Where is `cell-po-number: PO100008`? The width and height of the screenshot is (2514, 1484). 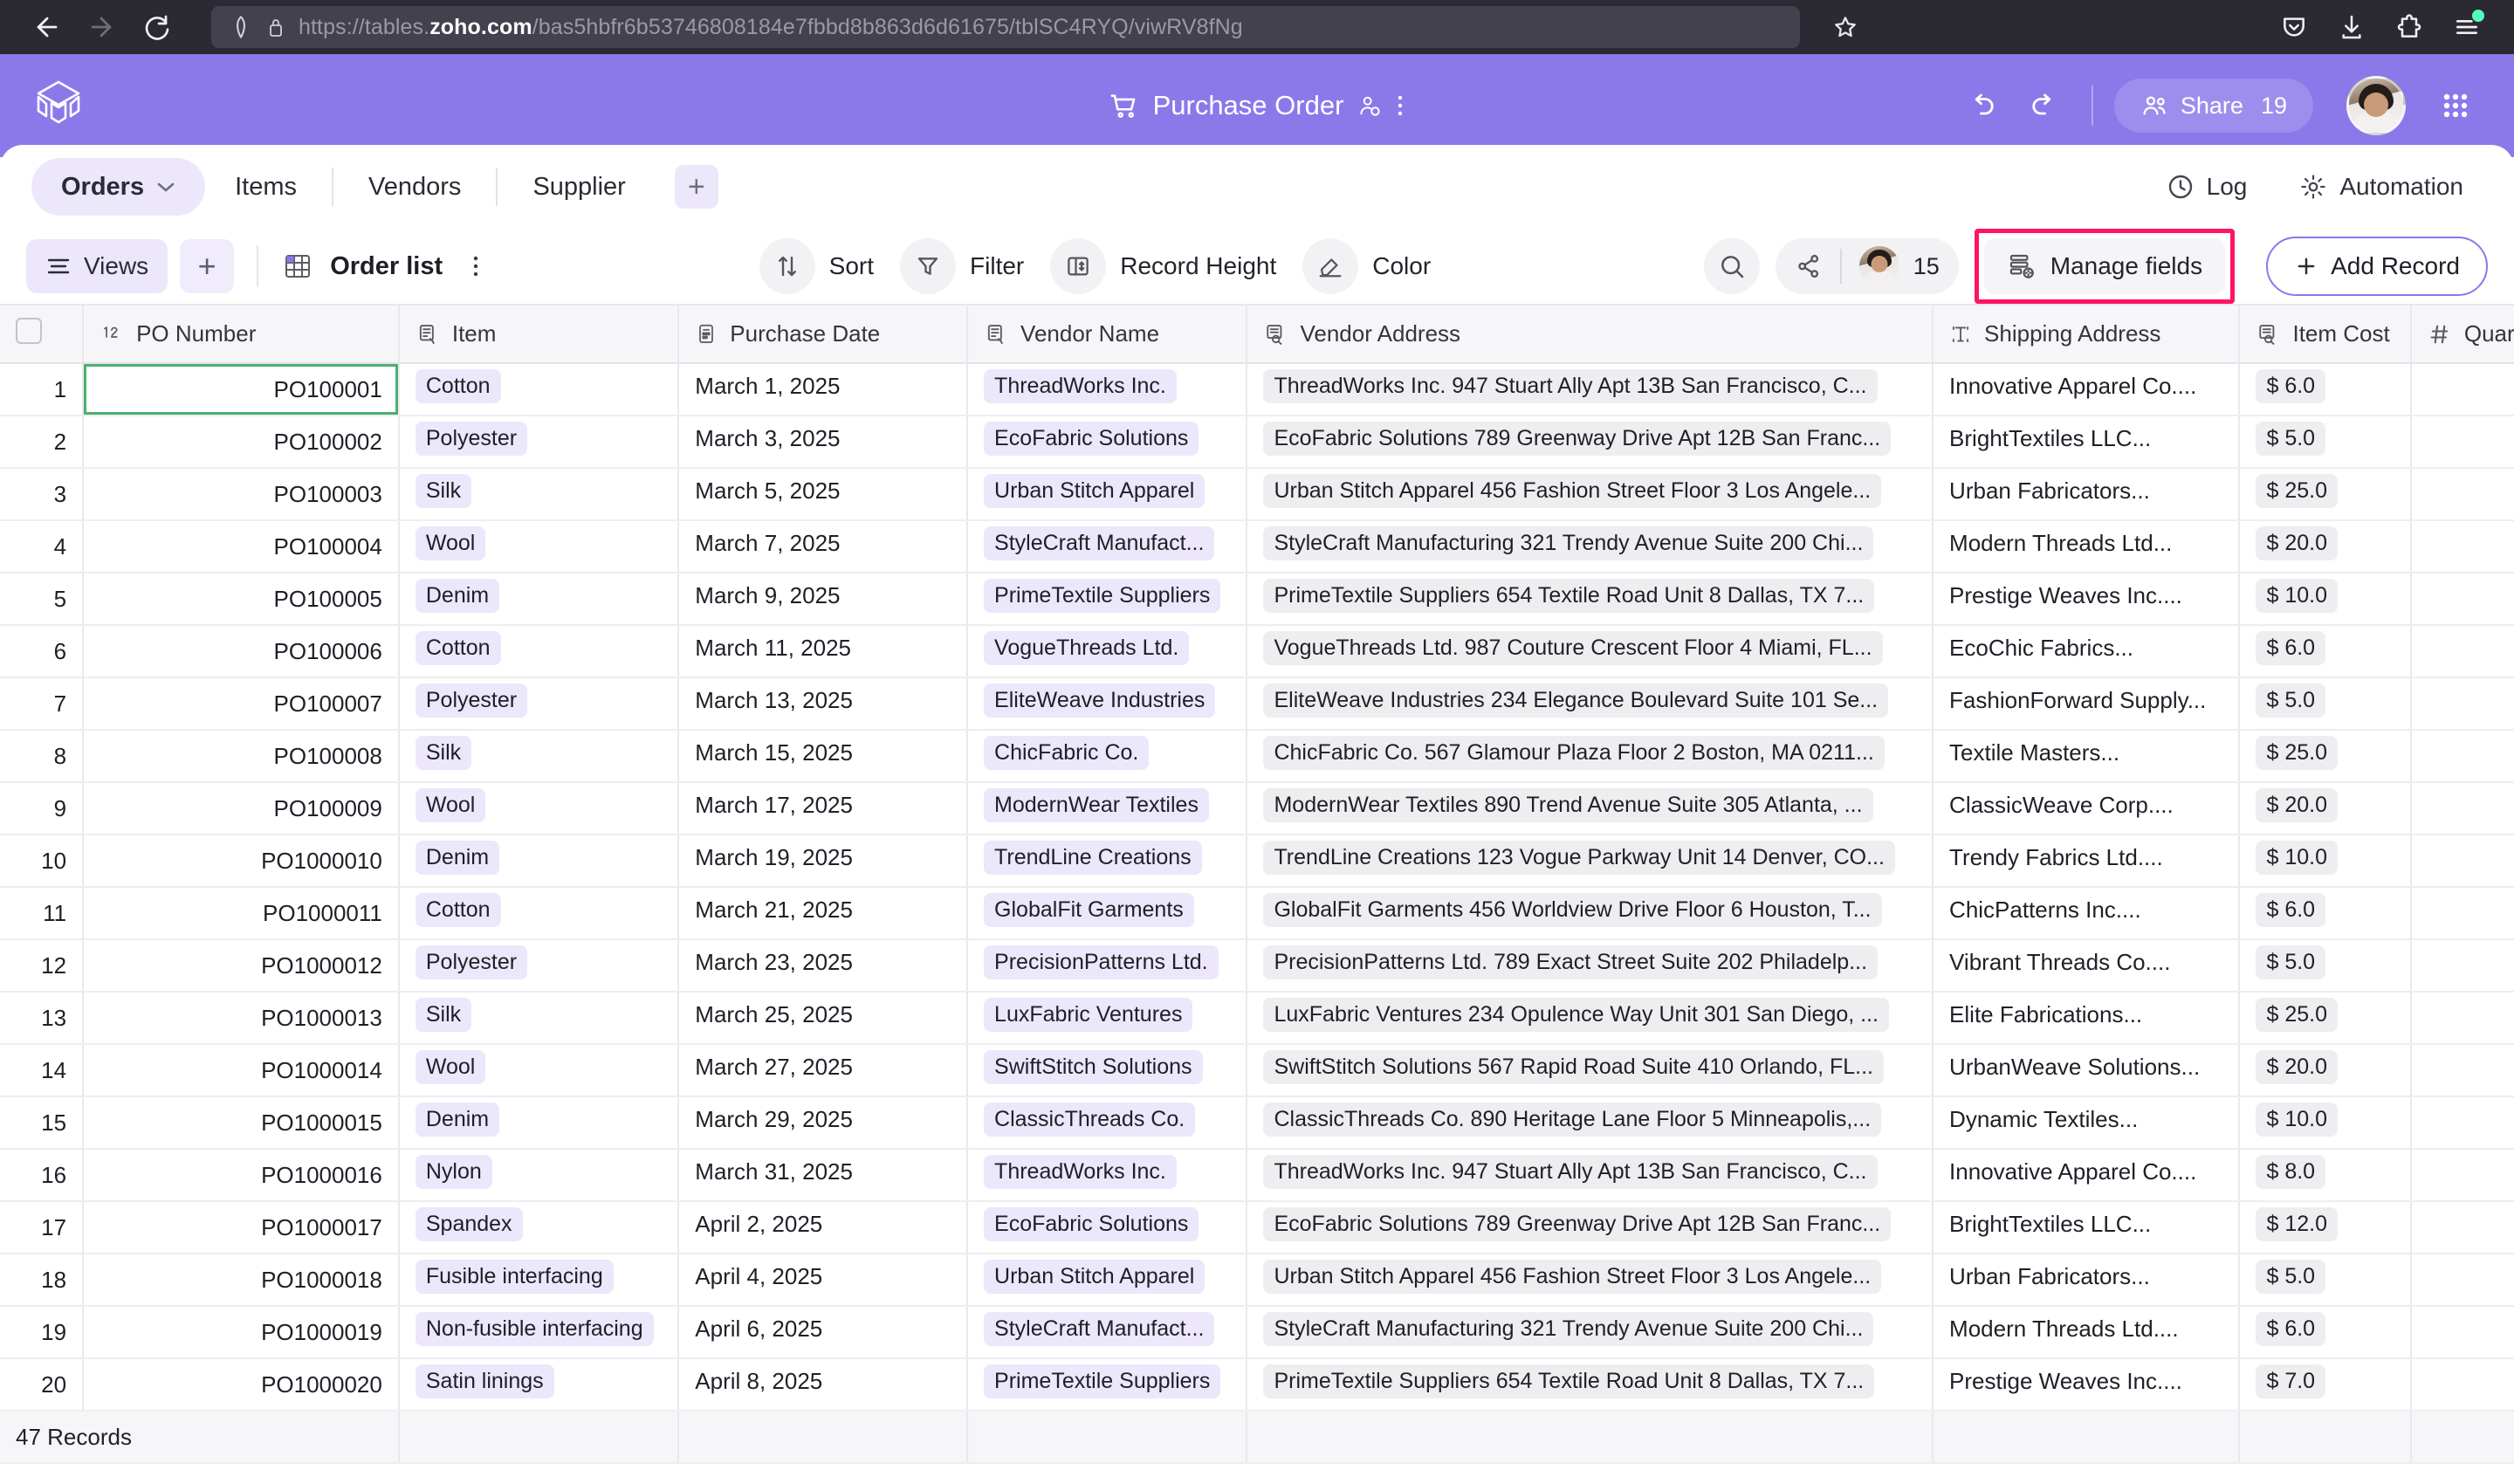
cell-po-number: PO100008 is located at coordinates (242, 757).